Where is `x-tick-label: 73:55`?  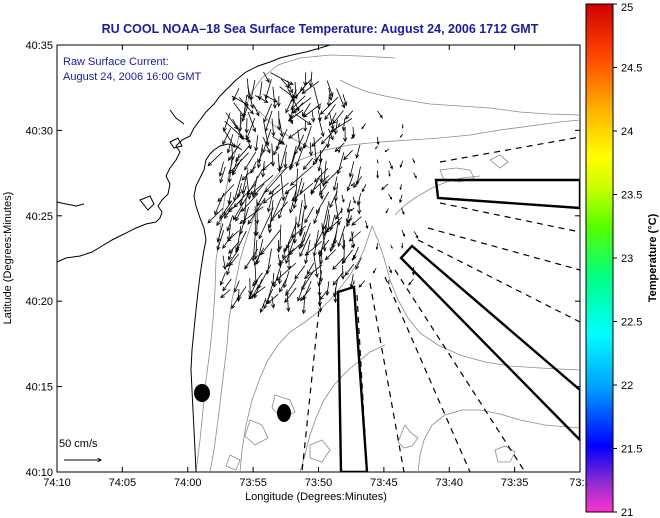 x-tick-label: 73:55 is located at coordinates (253, 483).